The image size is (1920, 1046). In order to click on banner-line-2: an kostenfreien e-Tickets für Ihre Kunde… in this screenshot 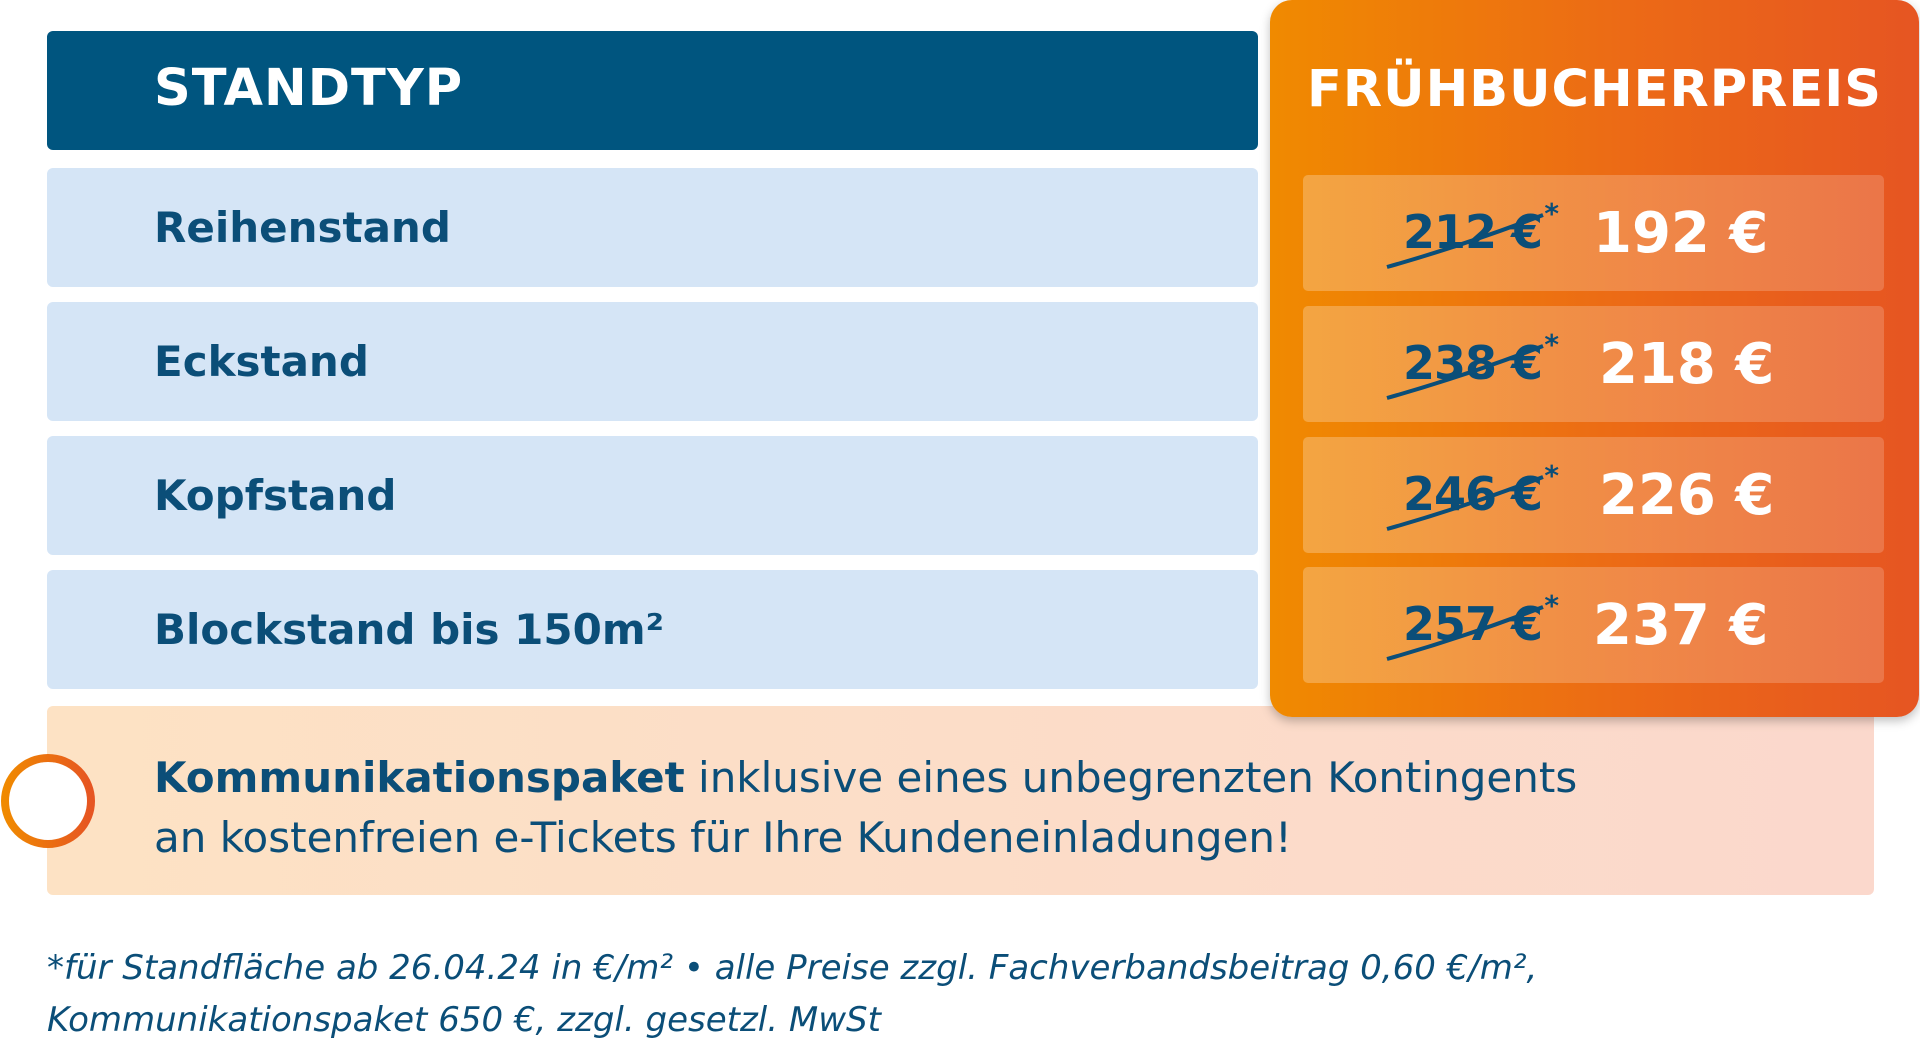, I will do `click(723, 837)`.